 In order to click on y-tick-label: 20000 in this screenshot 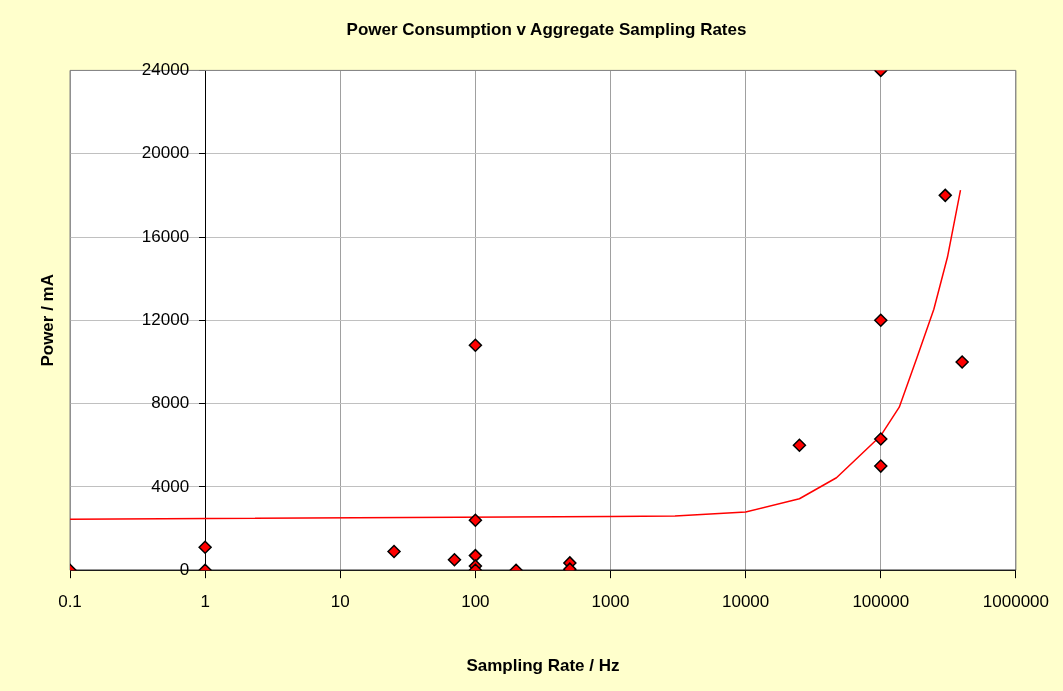, I will do `click(165, 153)`.